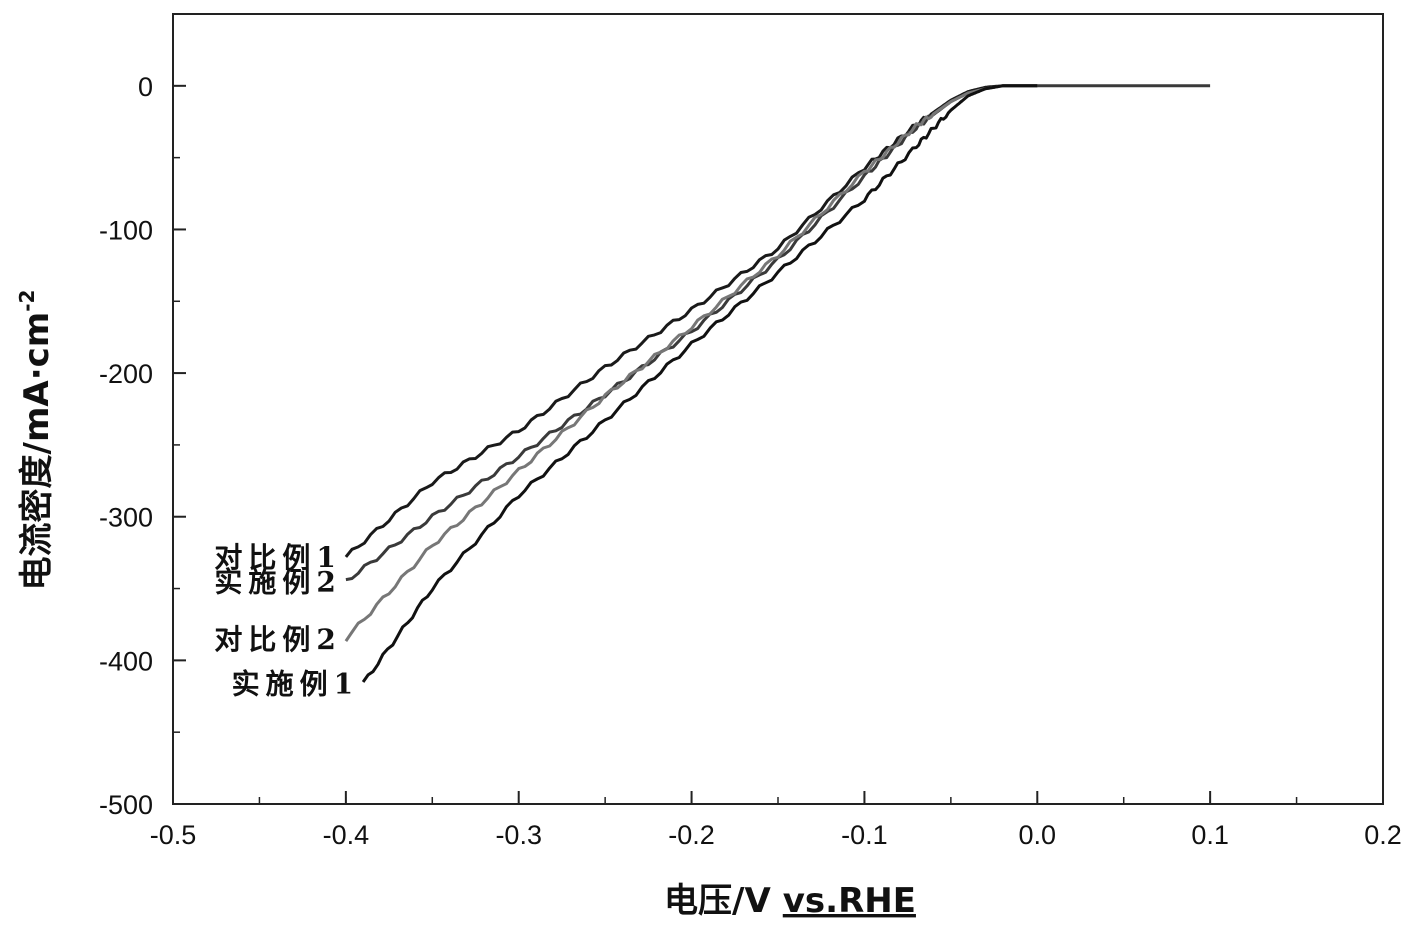  What do you see at coordinates (864, 835) in the screenshot?
I see `x-tick-label: -0.1` at bounding box center [864, 835].